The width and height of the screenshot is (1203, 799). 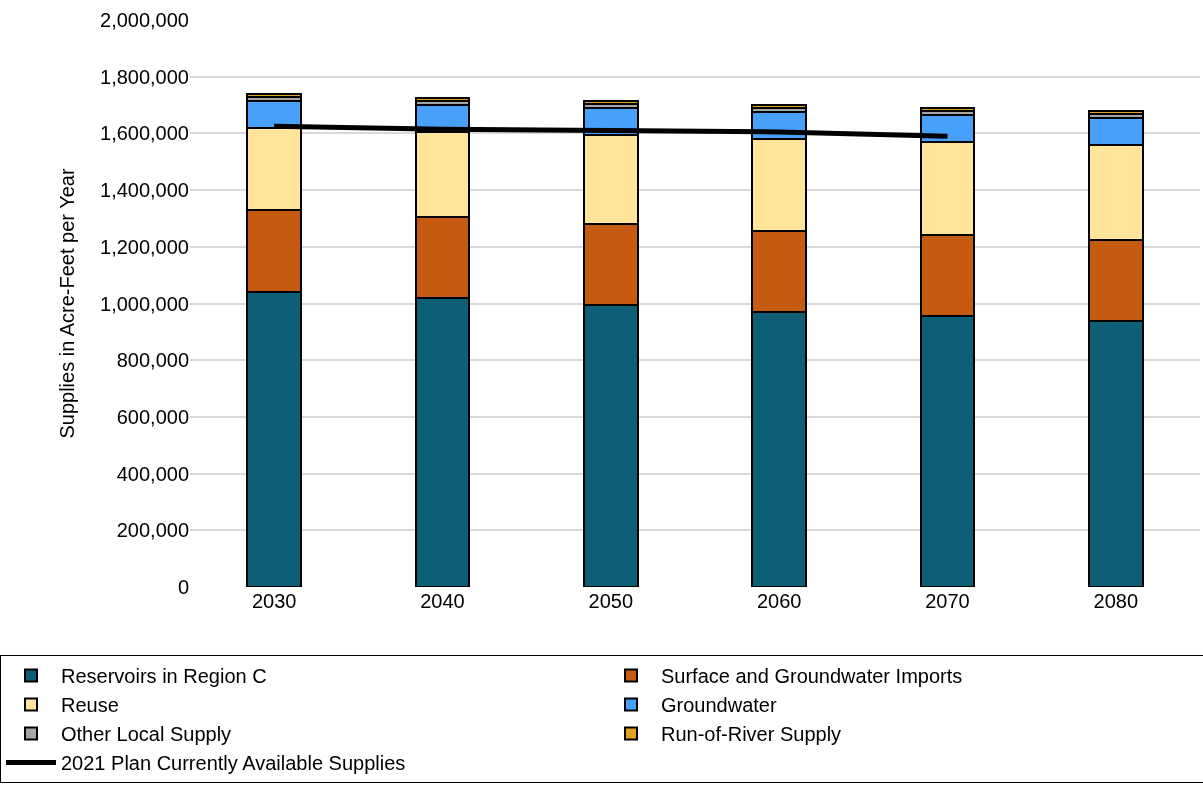 What do you see at coordinates (152, 473) in the screenshot?
I see `y-tick-label: 400,000` at bounding box center [152, 473].